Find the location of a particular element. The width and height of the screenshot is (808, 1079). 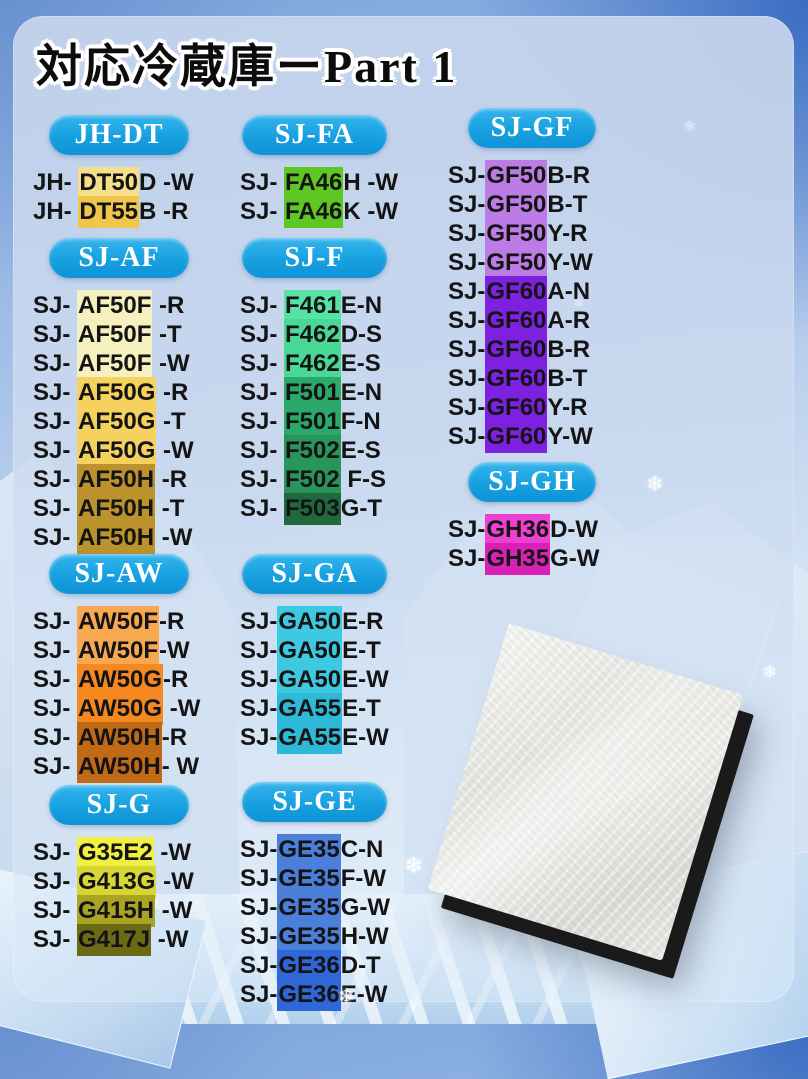

category-badge: SJ-GF is located at coordinates (532, 128).